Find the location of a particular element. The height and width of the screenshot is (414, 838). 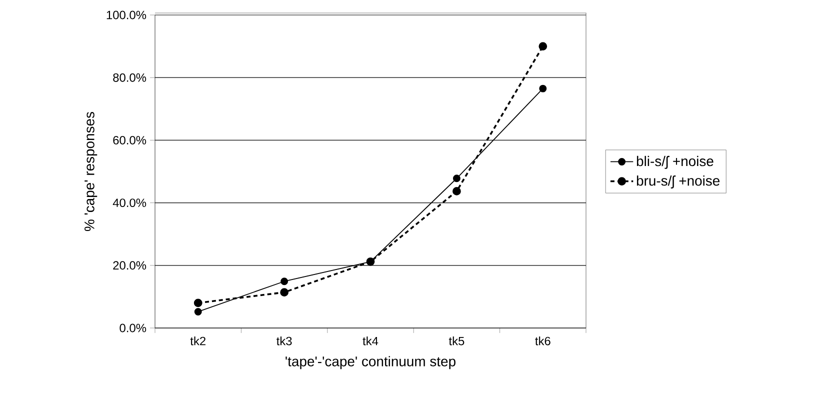

y-tick-label: 40.0% is located at coordinates (129, 203).